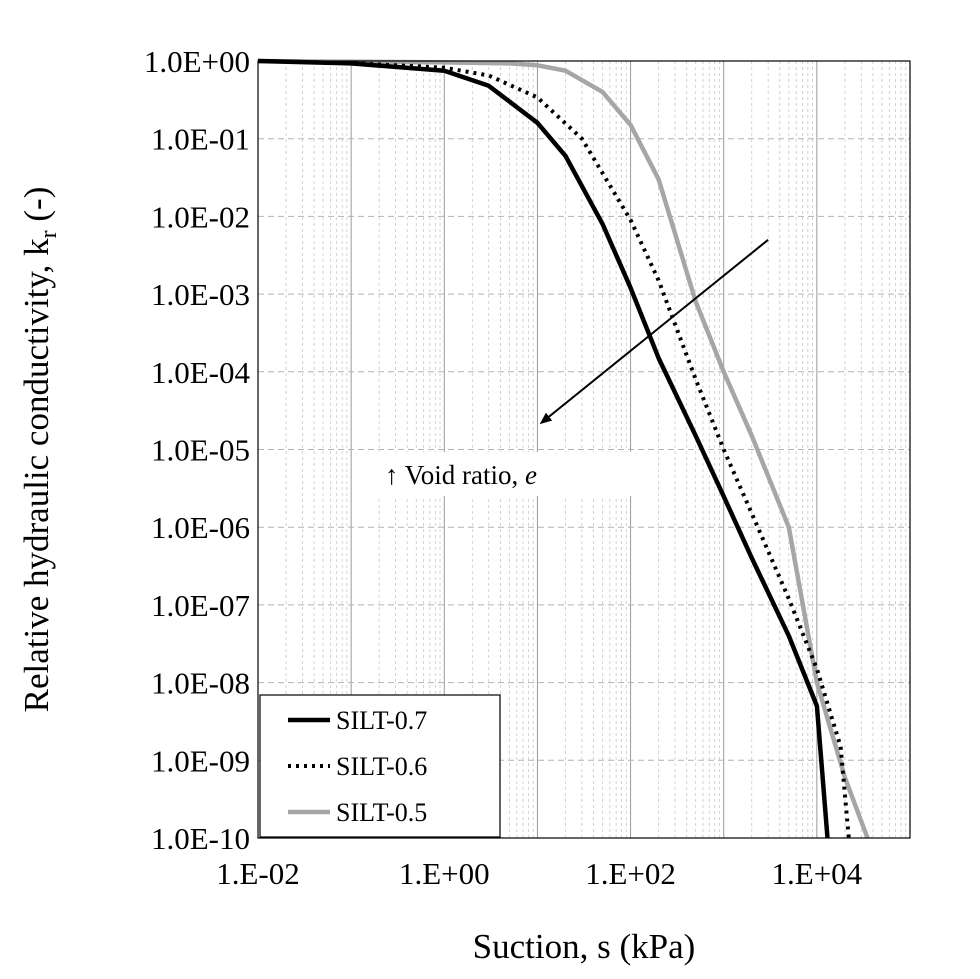  I want to click on legend-label: SILT-0.7, so click(381, 720).